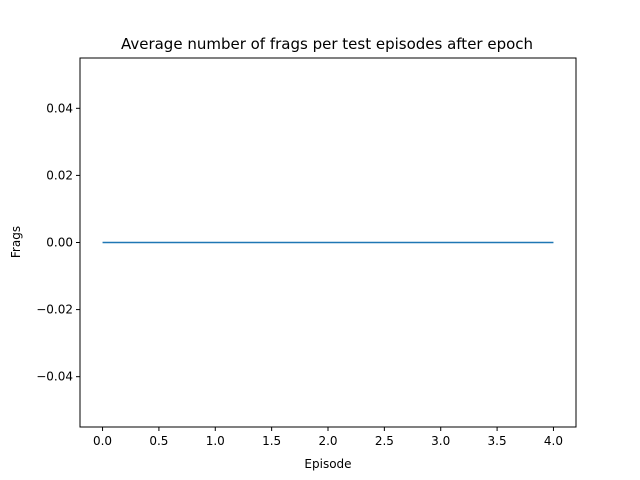 The width and height of the screenshot is (640, 480). What do you see at coordinates (440, 441) in the screenshot?
I see `x-tick-label: 3.0` at bounding box center [440, 441].